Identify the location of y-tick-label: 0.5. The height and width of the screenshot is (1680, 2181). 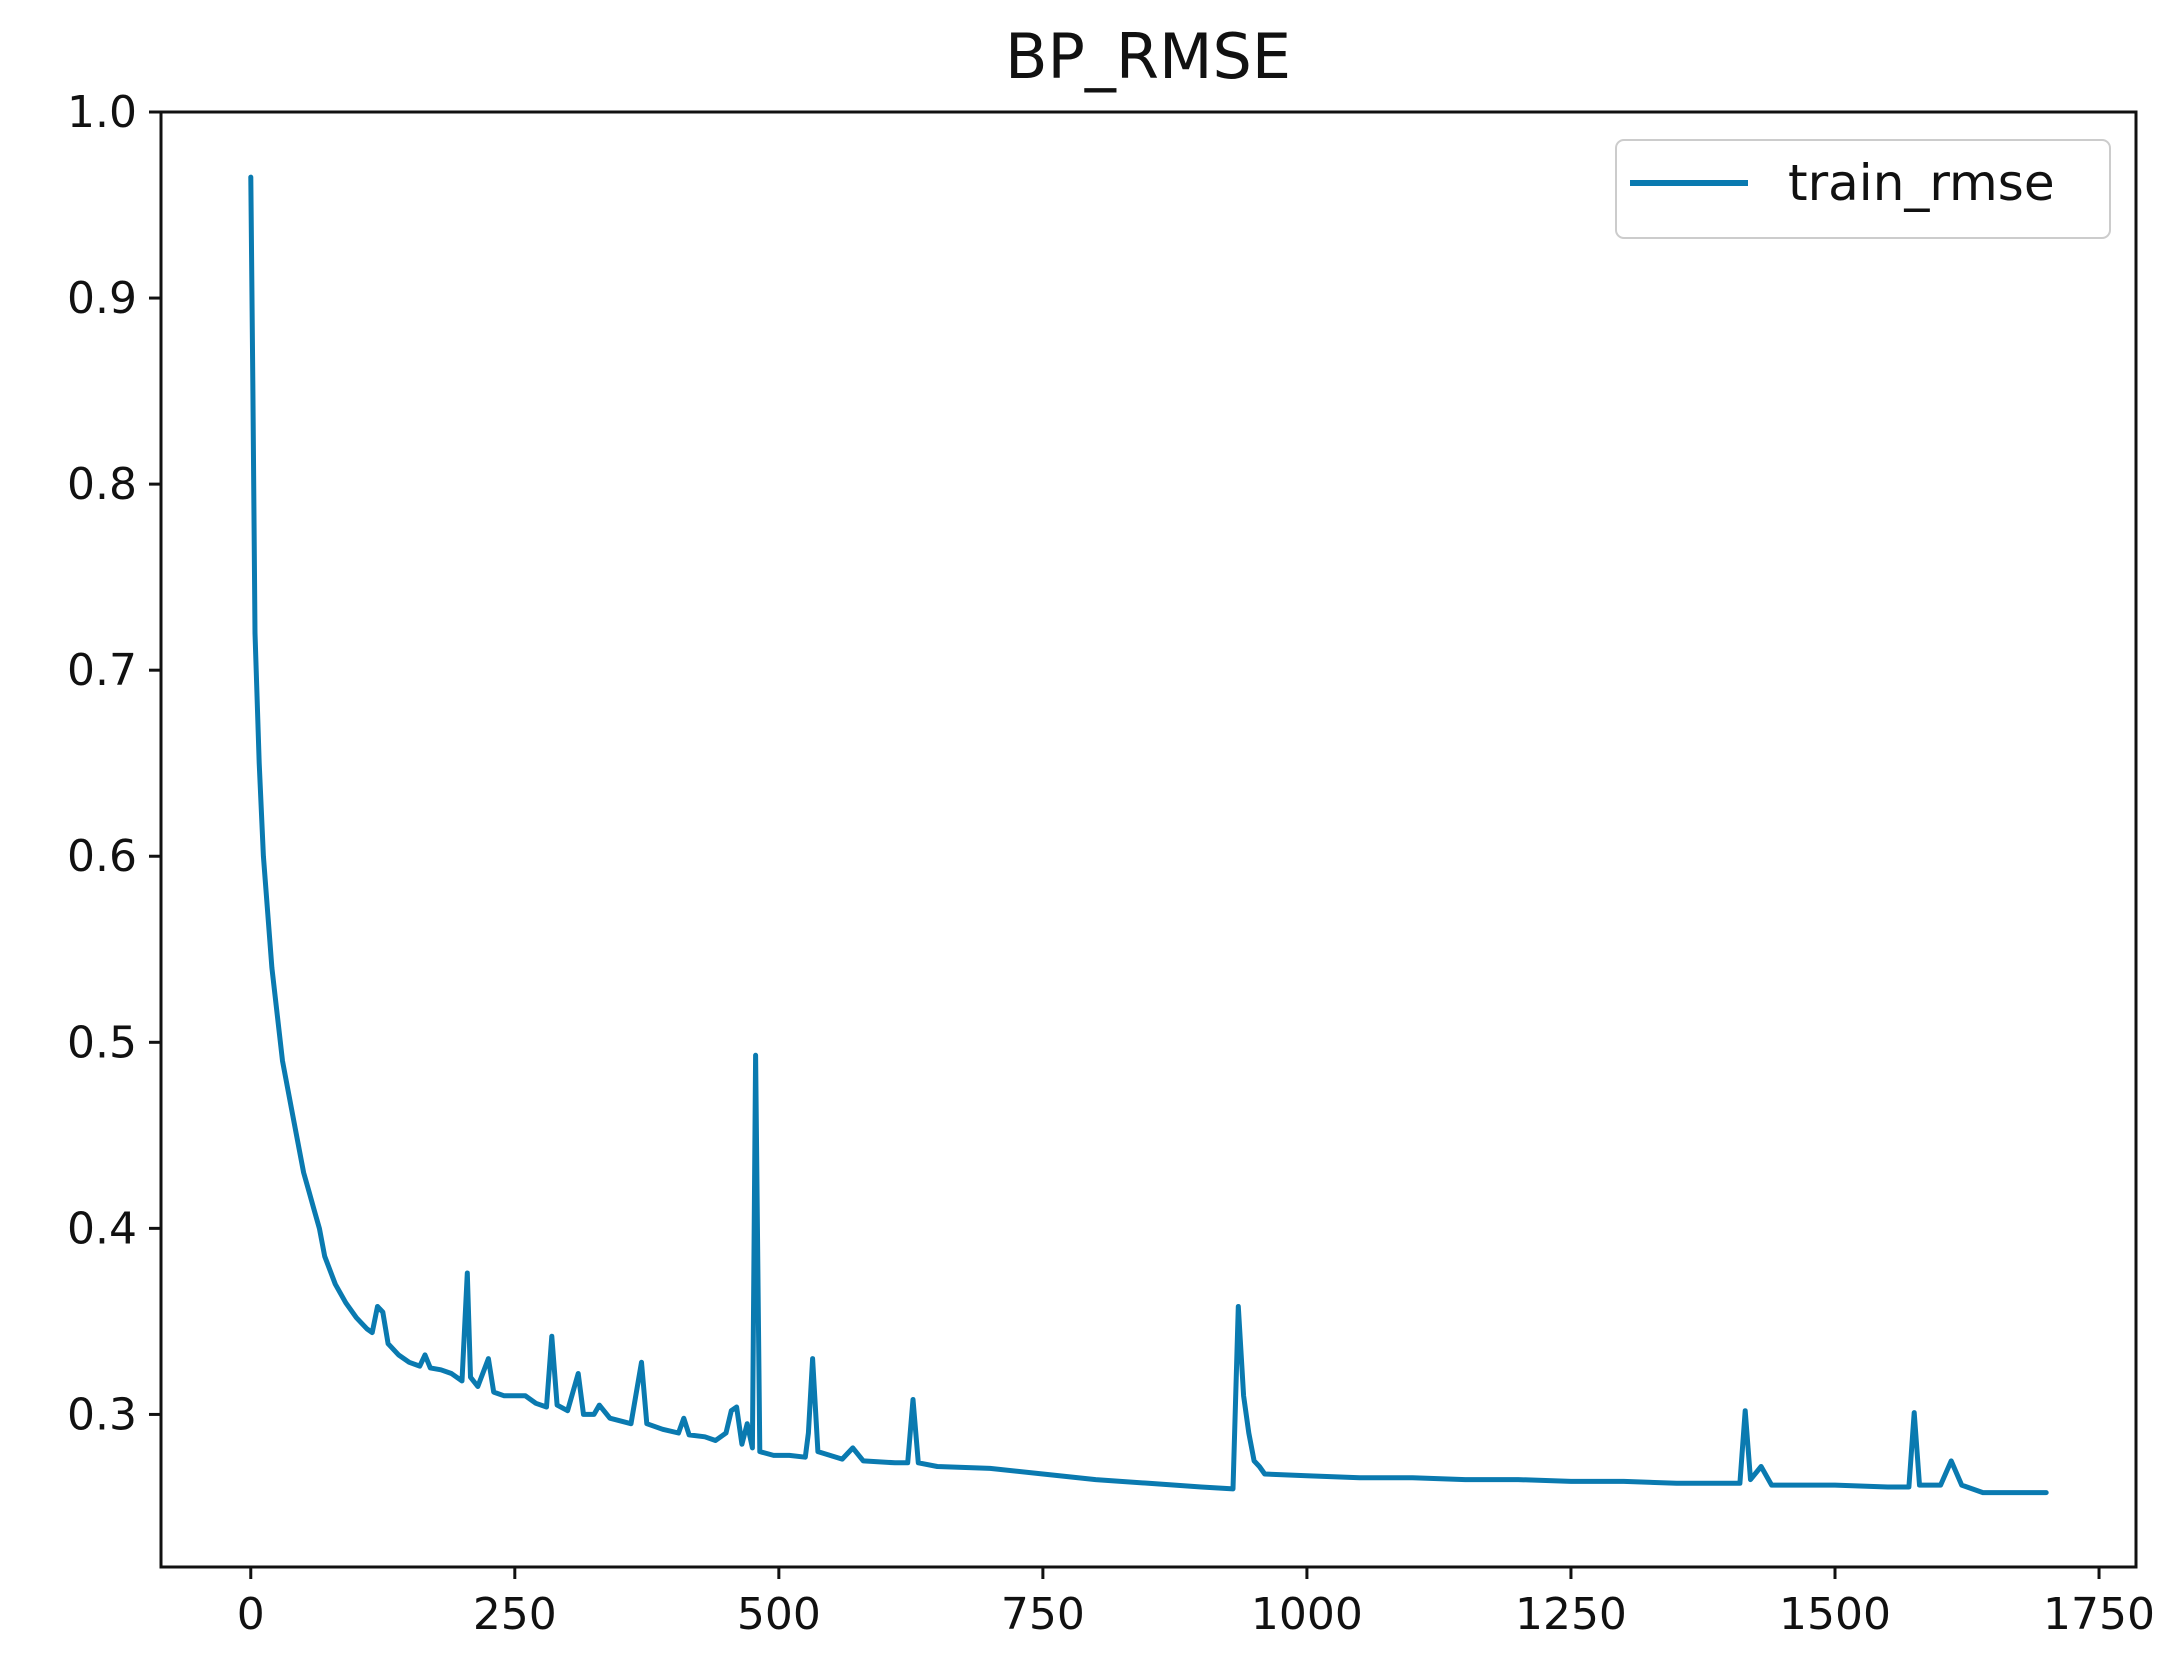
(102, 1042).